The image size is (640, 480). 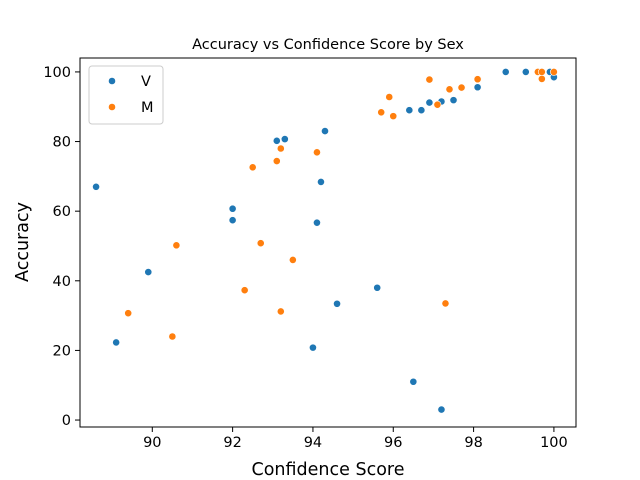 What do you see at coordinates (147, 108) in the screenshot?
I see `legend-label-M: M` at bounding box center [147, 108].